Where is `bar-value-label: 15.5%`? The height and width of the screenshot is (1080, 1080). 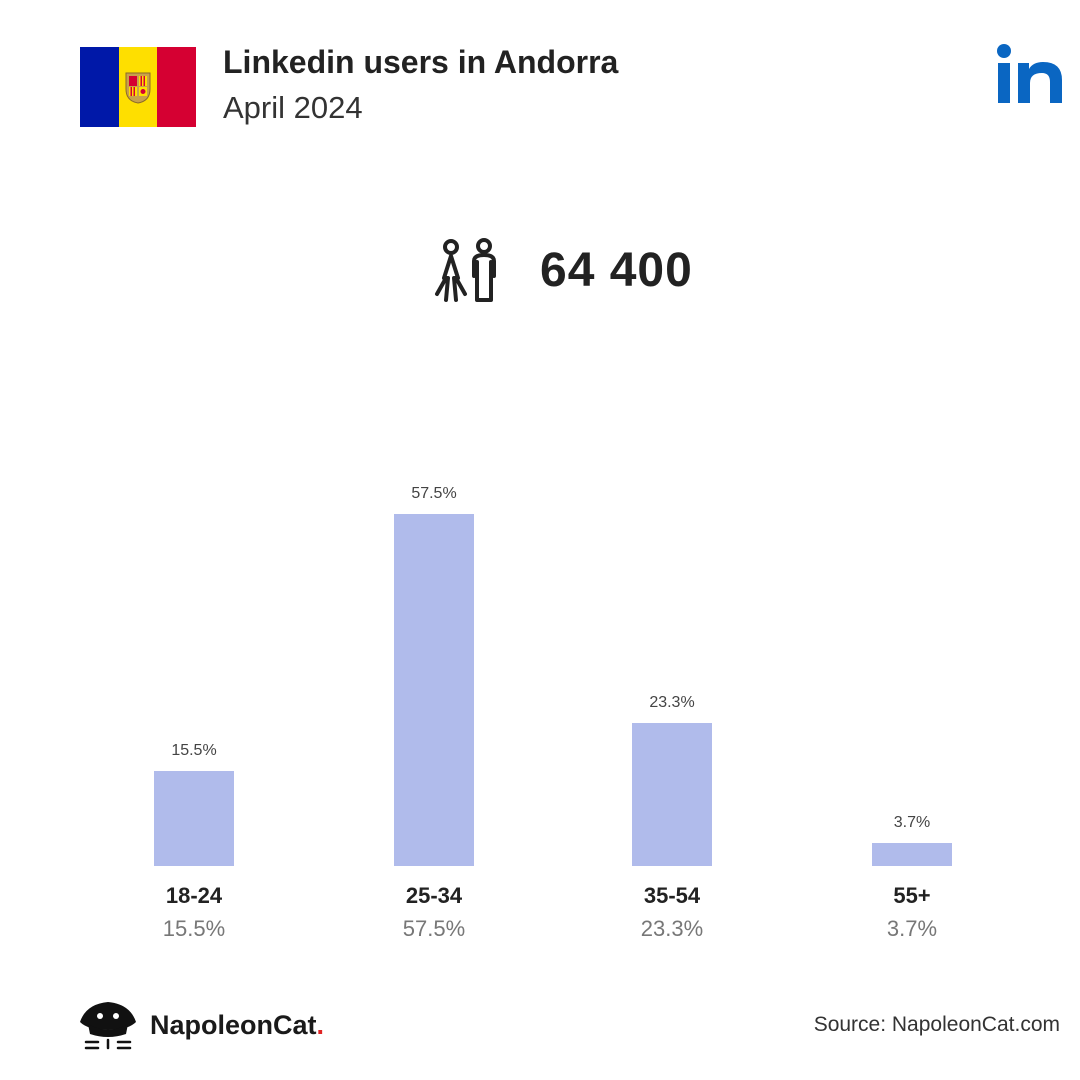
bar-value-label: 15.5% is located at coordinates (194, 750).